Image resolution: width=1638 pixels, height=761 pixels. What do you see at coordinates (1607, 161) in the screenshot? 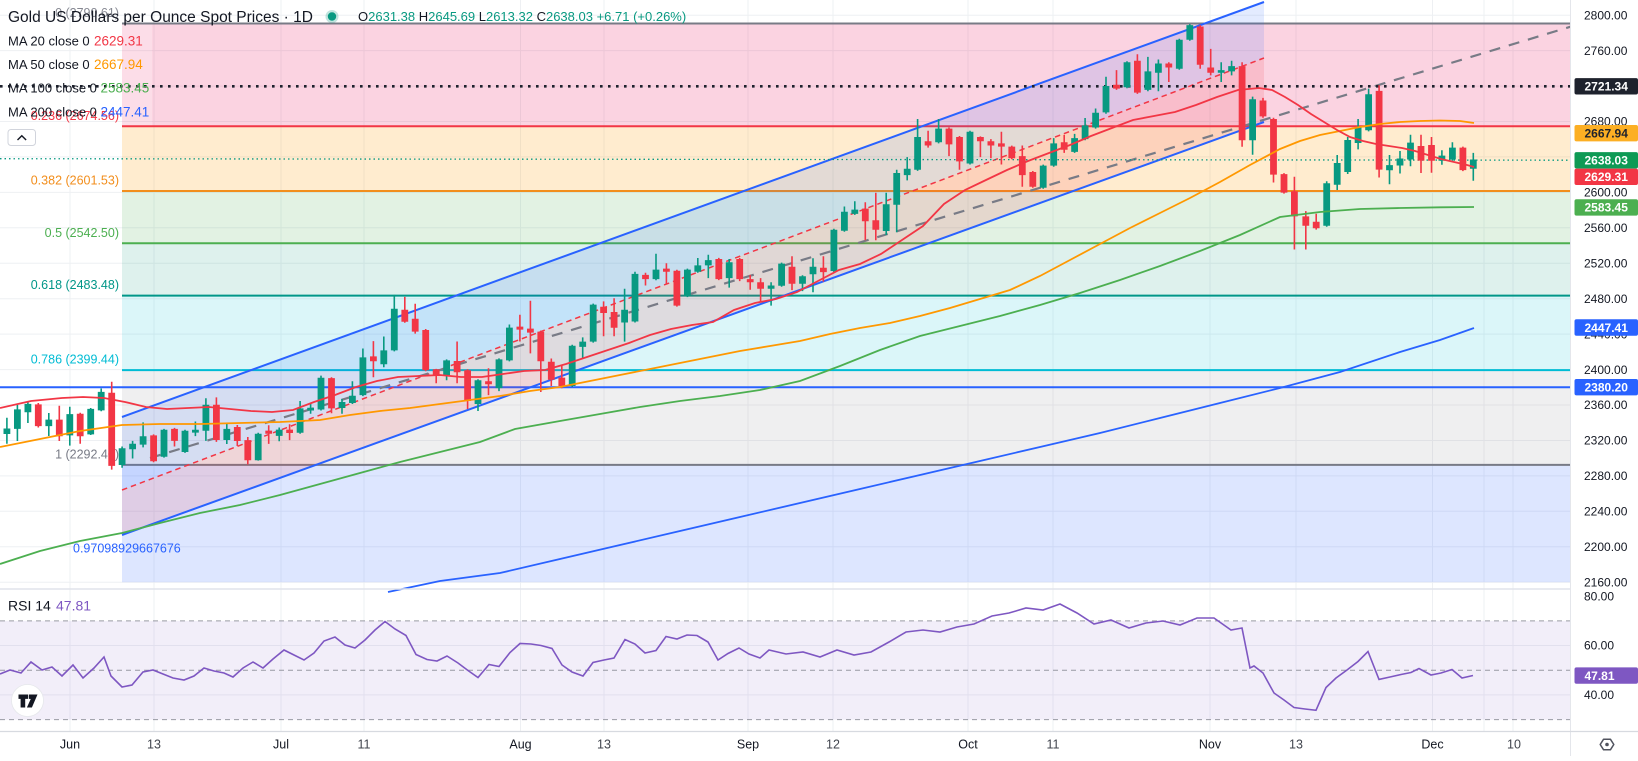
I see `svg-text: 2638.03` at bounding box center [1607, 161].